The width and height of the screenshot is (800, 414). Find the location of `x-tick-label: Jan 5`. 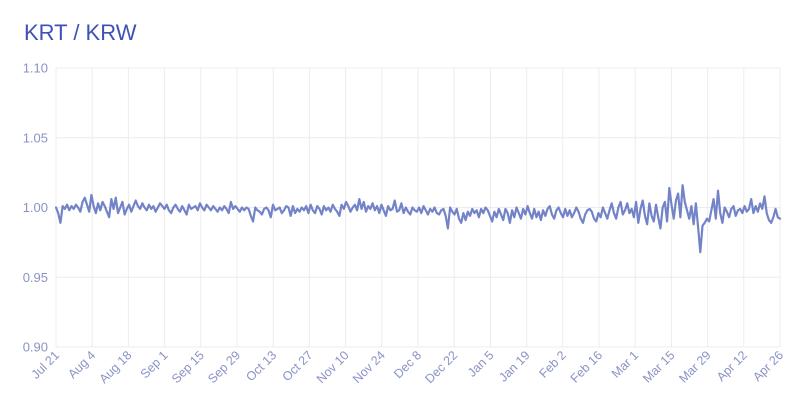

x-tick-label: Jan 5 is located at coordinates (481, 364).